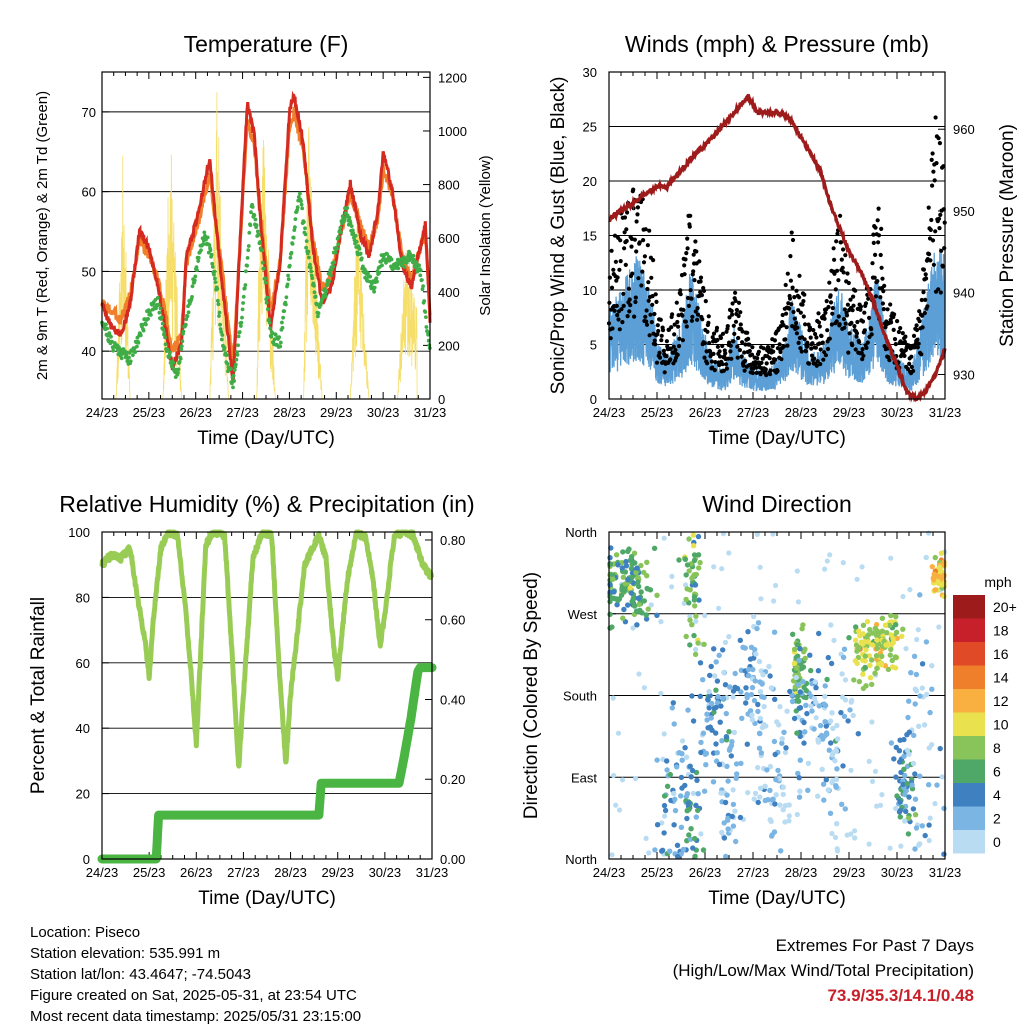 This screenshot has width=1024, height=1027. What do you see at coordinates (593, 345) in the screenshot?
I see `y-tick-label: 5` at bounding box center [593, 345].